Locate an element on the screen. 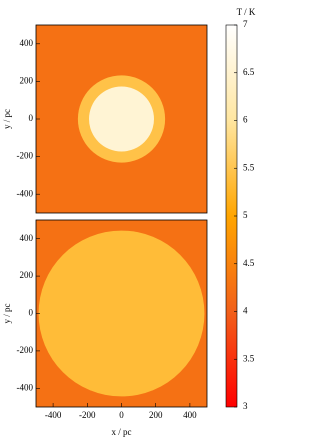  x-tick-label: 400 is located at coordinates (190, 415).